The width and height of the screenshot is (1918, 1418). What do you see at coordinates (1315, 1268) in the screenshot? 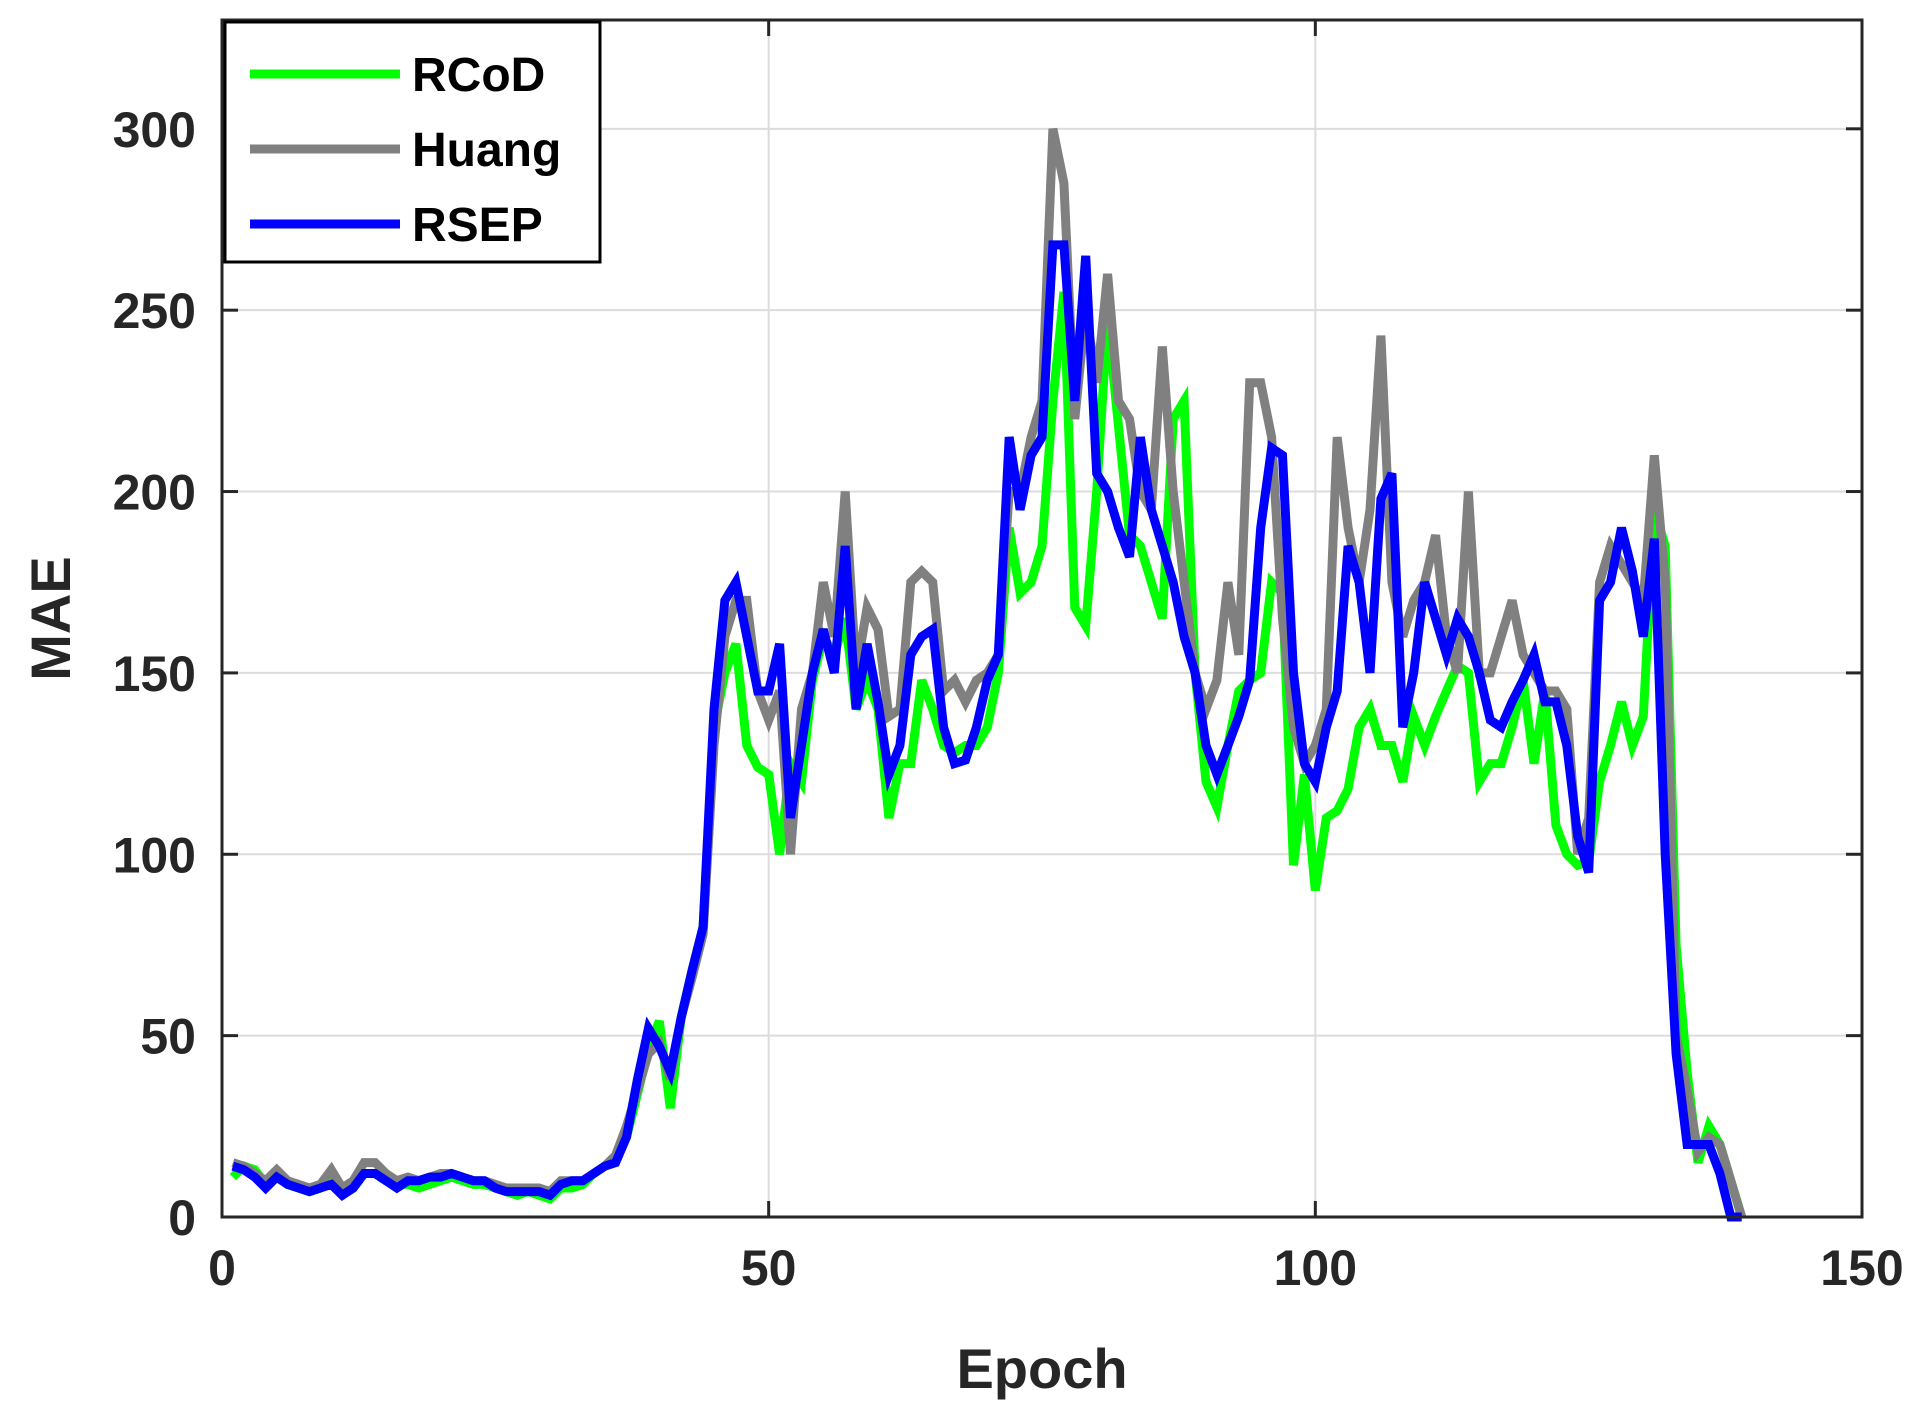
I see `x-tick-label: 100` at bounding box center [1315, 1268].